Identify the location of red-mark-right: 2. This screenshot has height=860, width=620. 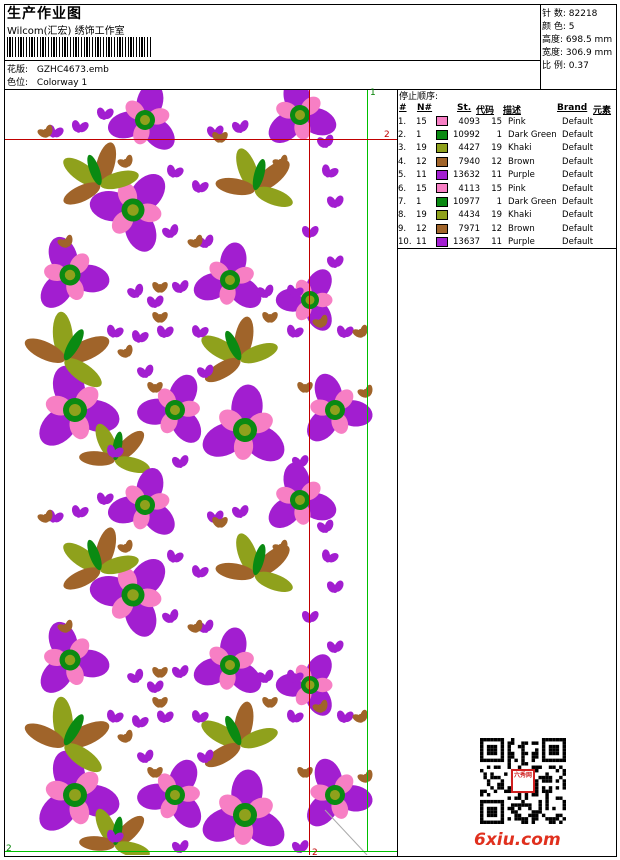
(387, 135).